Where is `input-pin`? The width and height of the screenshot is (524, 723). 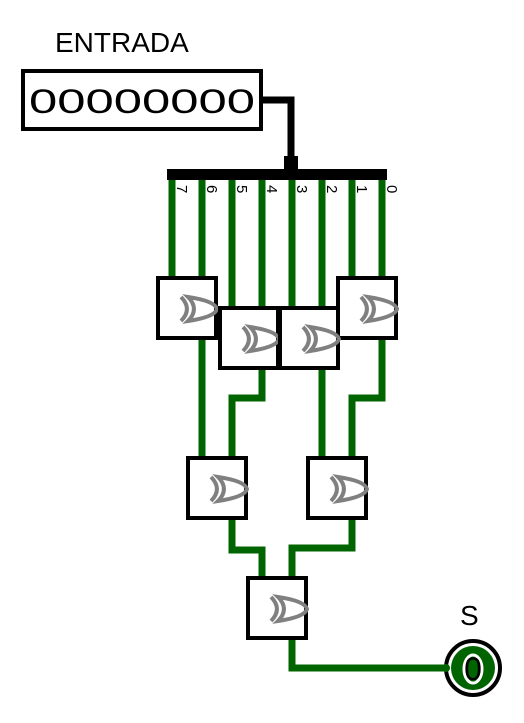 input-pin is located at coordinates (142, 100).